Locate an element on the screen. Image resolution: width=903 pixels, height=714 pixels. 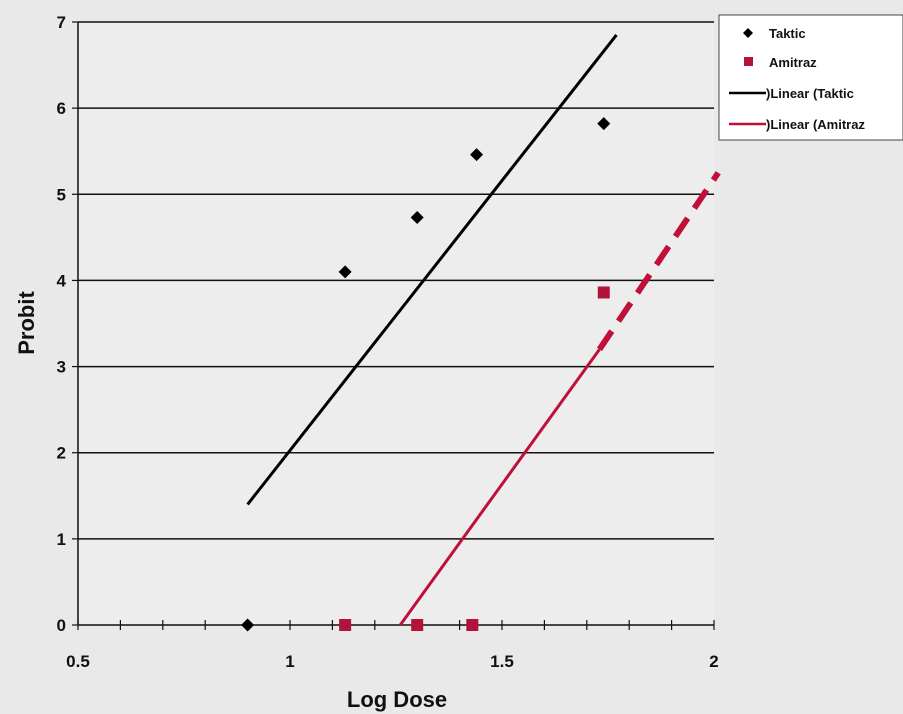
y-tick-label: 5 is located at coordinates (61, 194).